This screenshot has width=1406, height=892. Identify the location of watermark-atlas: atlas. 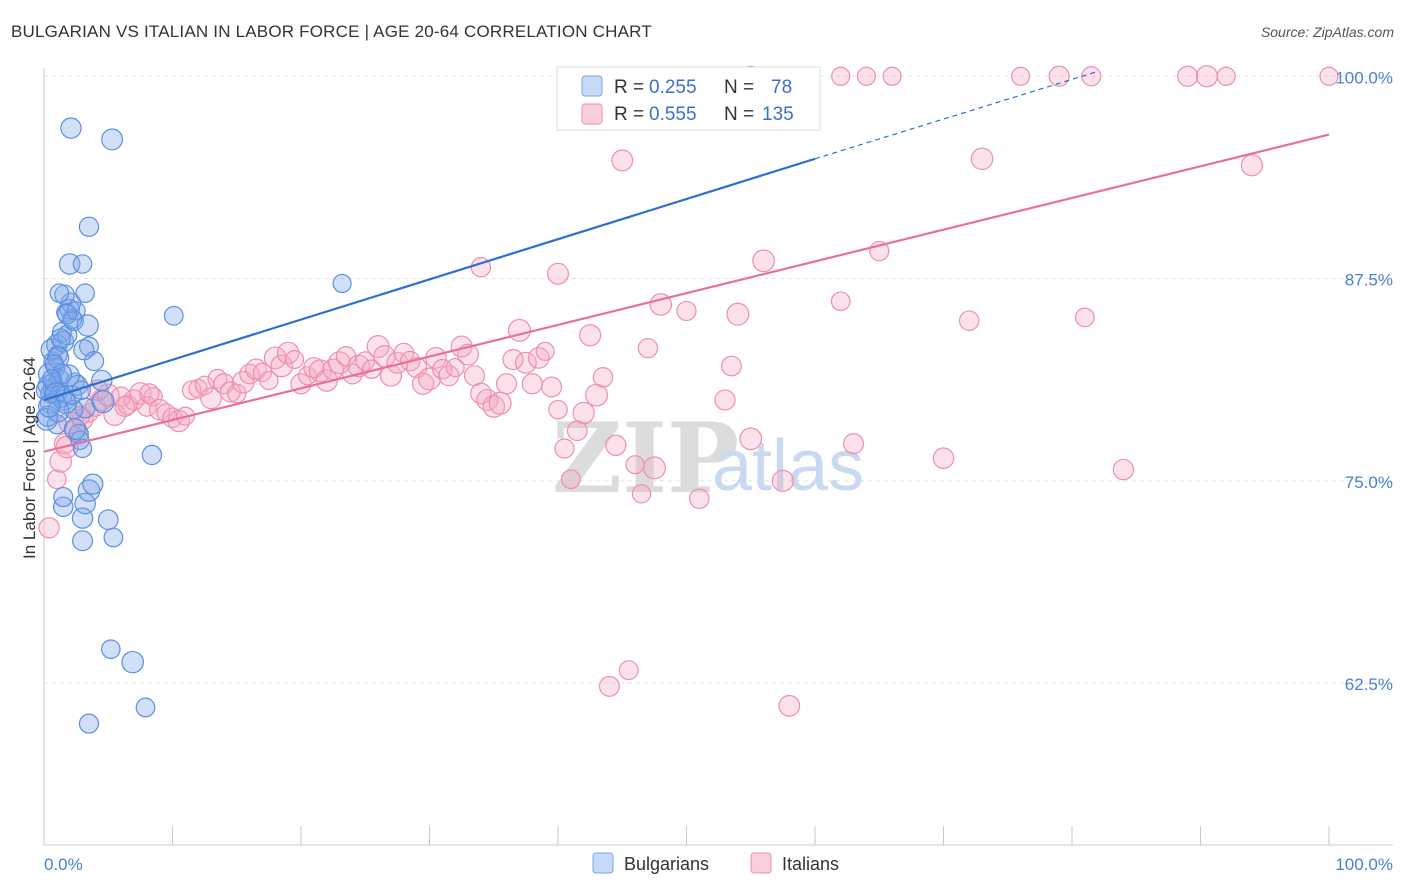
(788, 466).